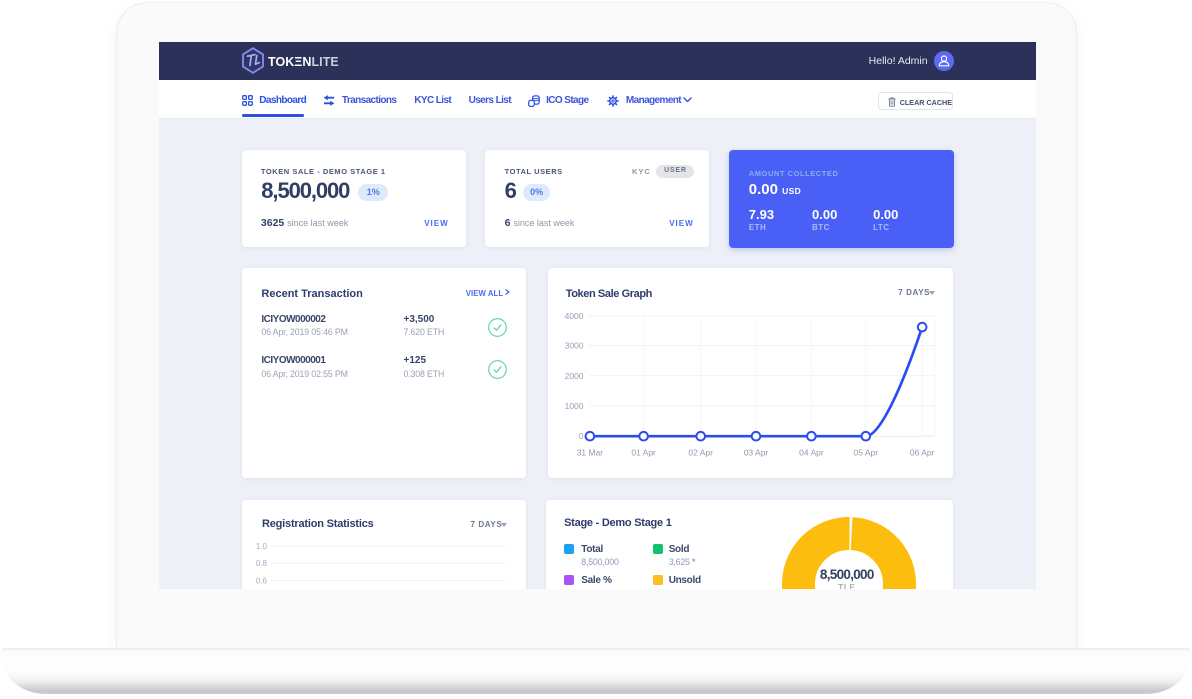 Image resolution: width=1192 pixels, height=699 pixels. I want to click on svg-text: 0, so click(580, 436).